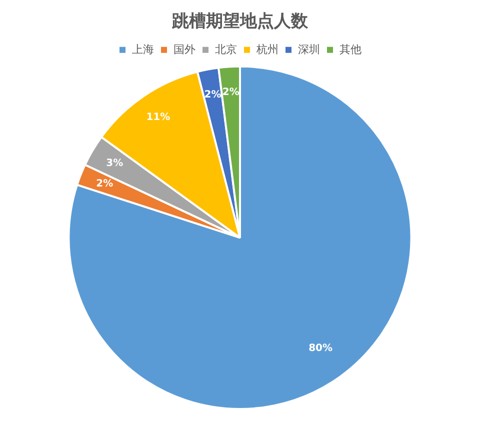 The width and height of the screenshot is (480, 428). Describe the element at coordinates (240, 22) in the screenshot. I see `chart-title: 跳槽期望地点人数` at that location.